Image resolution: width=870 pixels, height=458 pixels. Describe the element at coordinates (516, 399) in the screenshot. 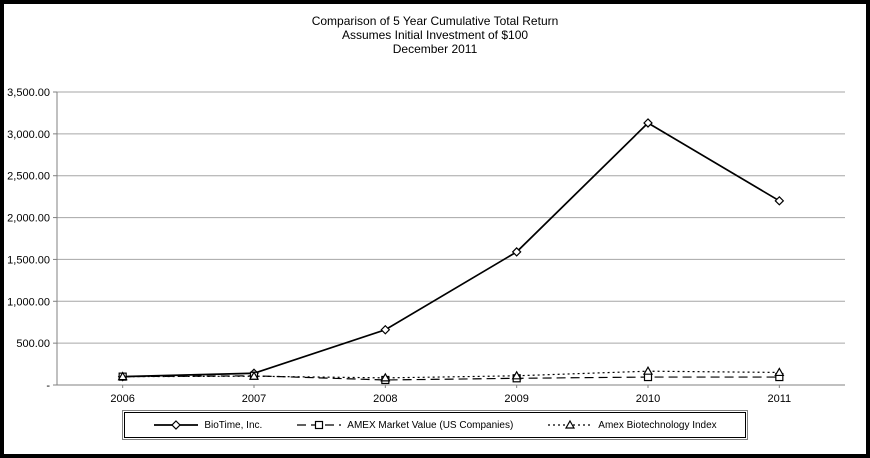

I see `x-tick-label: 2009` at that location.